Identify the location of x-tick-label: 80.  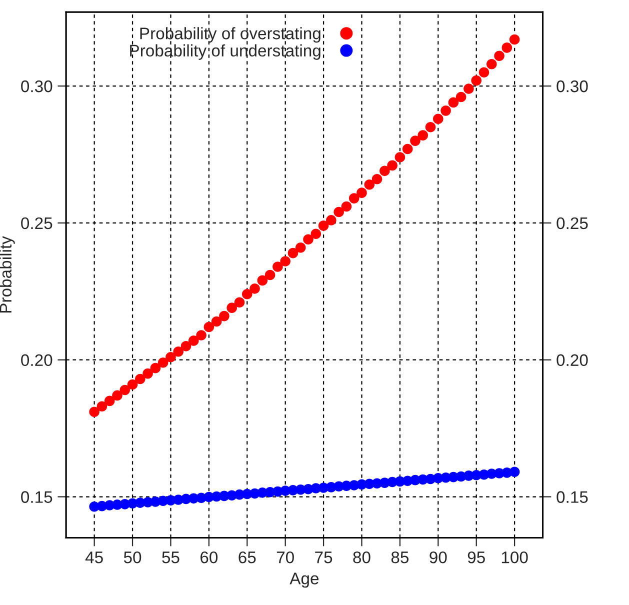
(361, 557).